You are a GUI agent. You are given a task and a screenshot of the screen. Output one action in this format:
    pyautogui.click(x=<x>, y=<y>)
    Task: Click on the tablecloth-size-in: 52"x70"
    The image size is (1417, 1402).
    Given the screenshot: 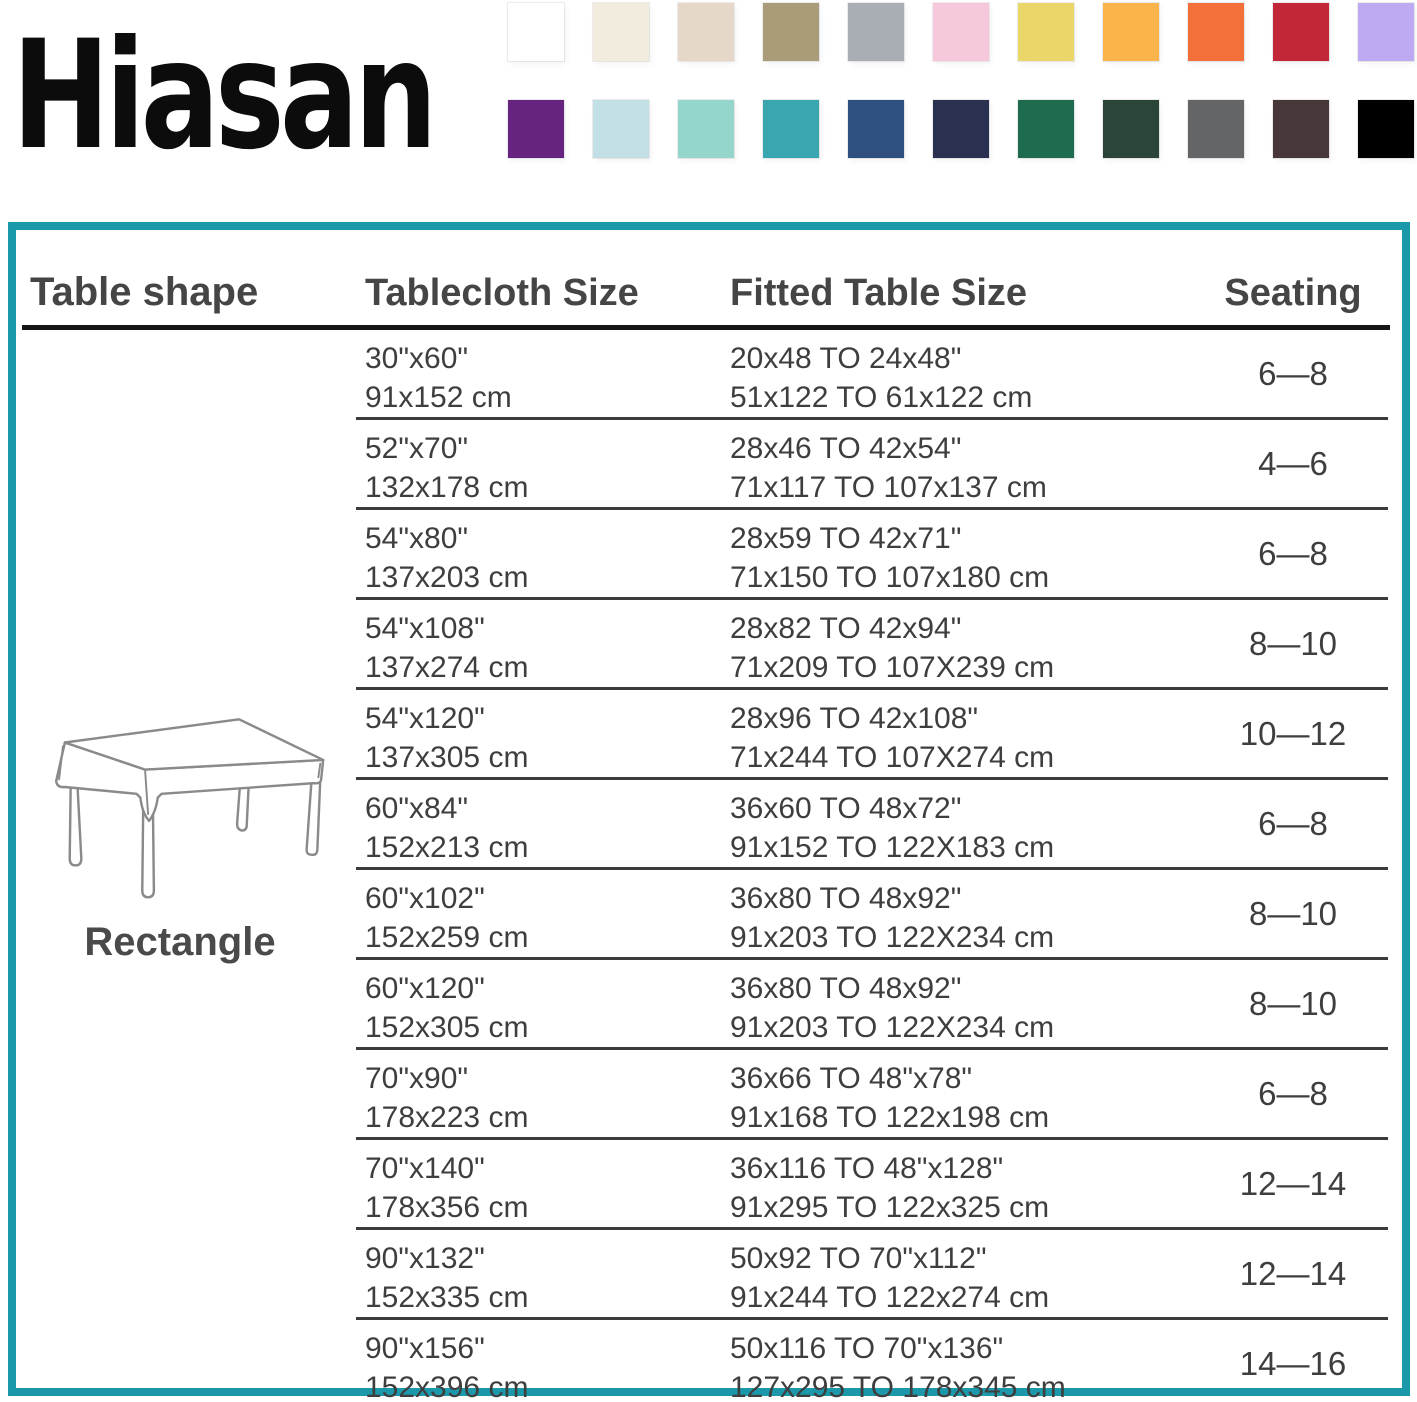 What is the action you would take?
    pyautogui.click(x=417, y=448)
    